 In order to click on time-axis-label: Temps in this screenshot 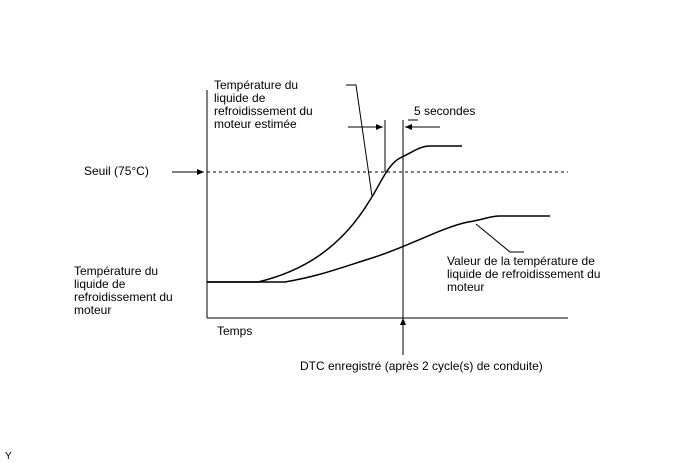, I will do `click(235, 331)`.